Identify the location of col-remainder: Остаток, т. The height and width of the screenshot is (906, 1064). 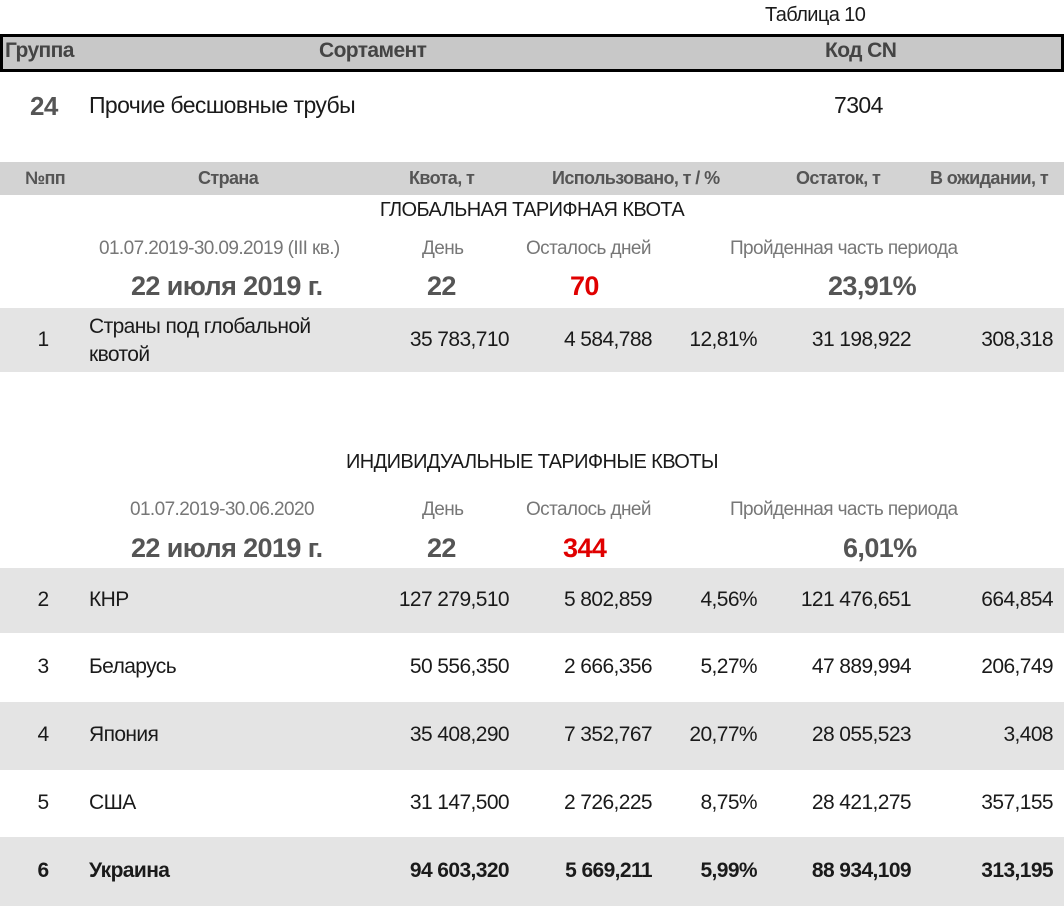
(838, 178).